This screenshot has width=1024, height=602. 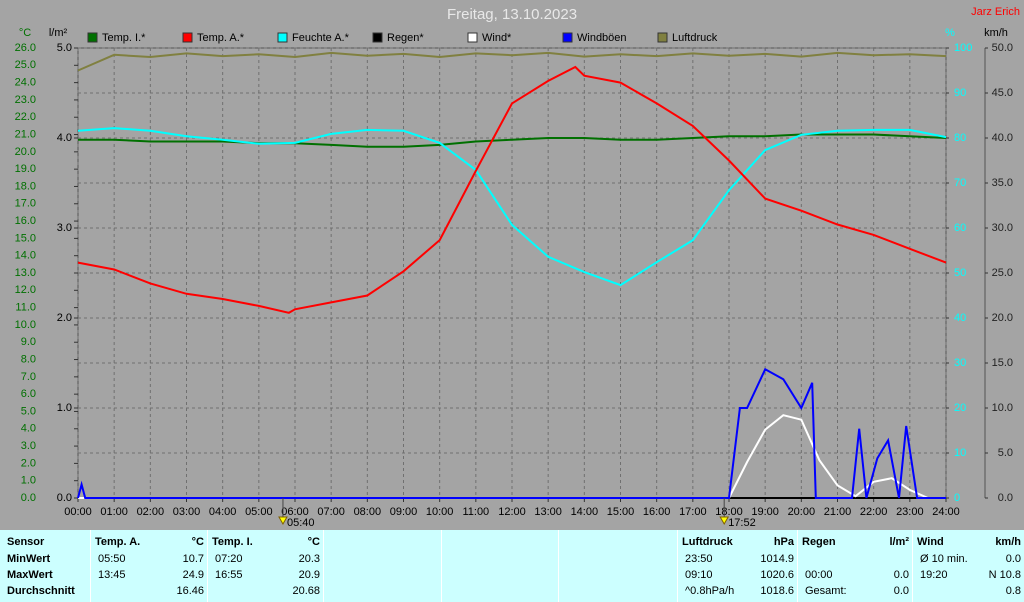 What do you see at coordinates (151, 512) in the screenshot?
I see `x-tick-label: 02:00` at bounding box center [151, 512].